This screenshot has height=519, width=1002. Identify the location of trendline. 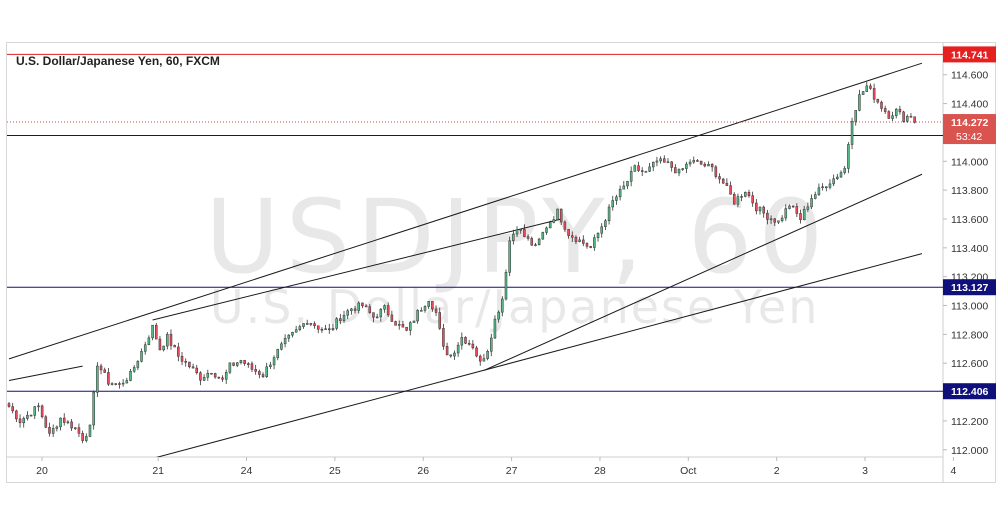
(357, 269).